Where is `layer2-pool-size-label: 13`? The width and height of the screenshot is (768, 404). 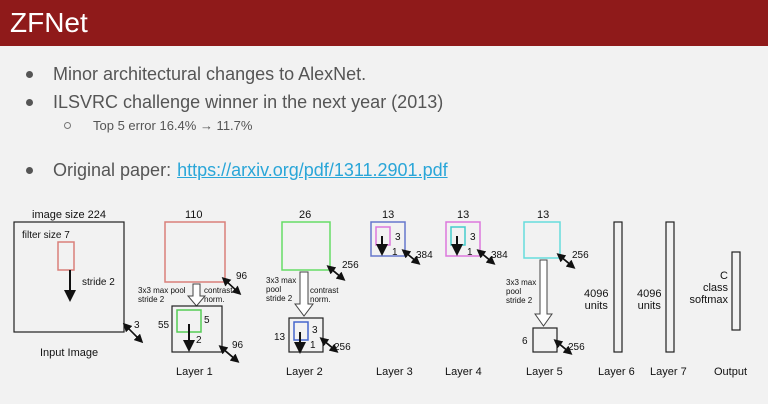
layer2-pool-size-label: 13 is located at coordinates (280, 337).